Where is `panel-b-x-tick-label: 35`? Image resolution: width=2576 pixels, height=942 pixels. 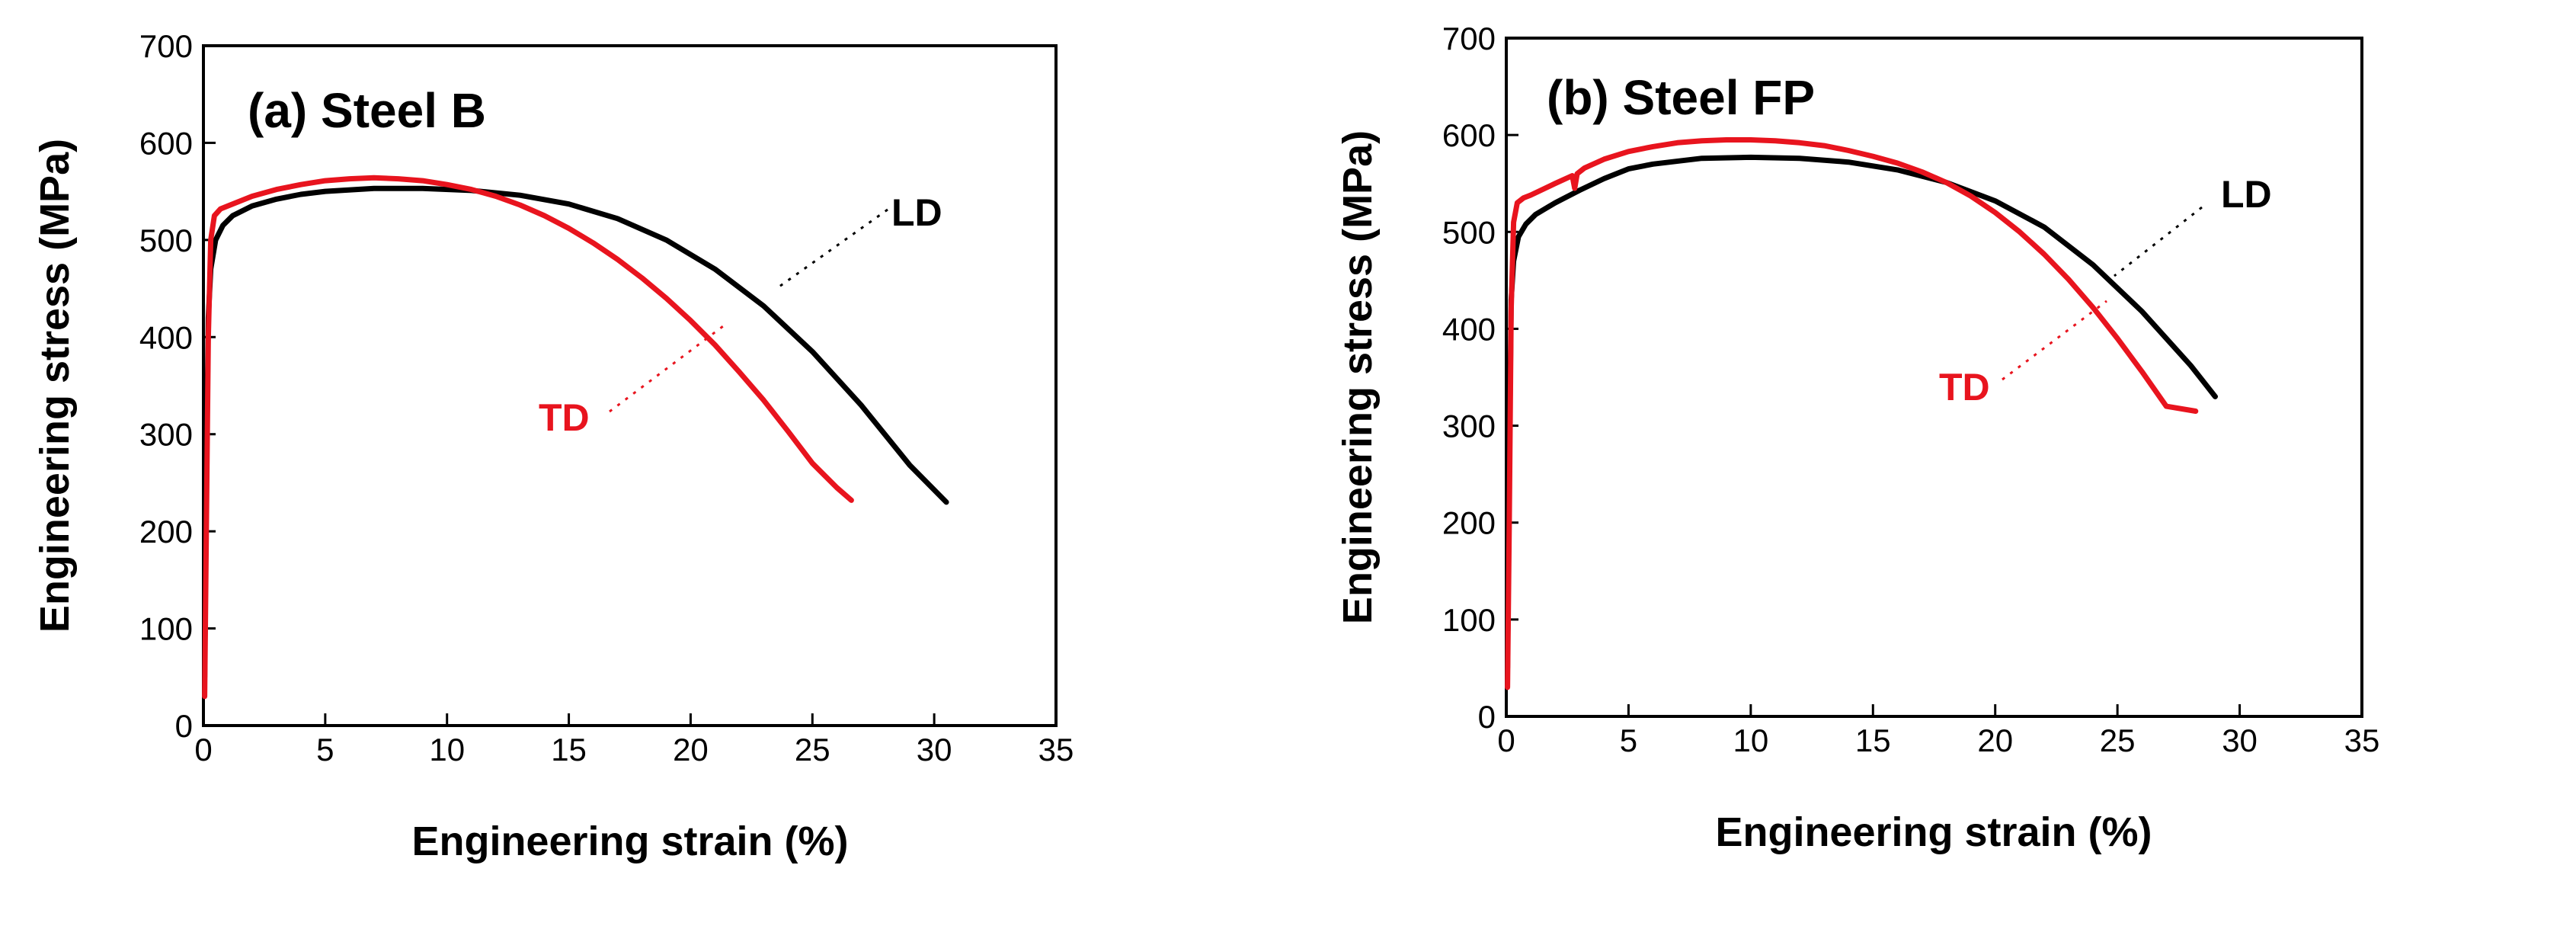 panel-b-x-tick-label: 35 is located at coordinates (2362, 740).